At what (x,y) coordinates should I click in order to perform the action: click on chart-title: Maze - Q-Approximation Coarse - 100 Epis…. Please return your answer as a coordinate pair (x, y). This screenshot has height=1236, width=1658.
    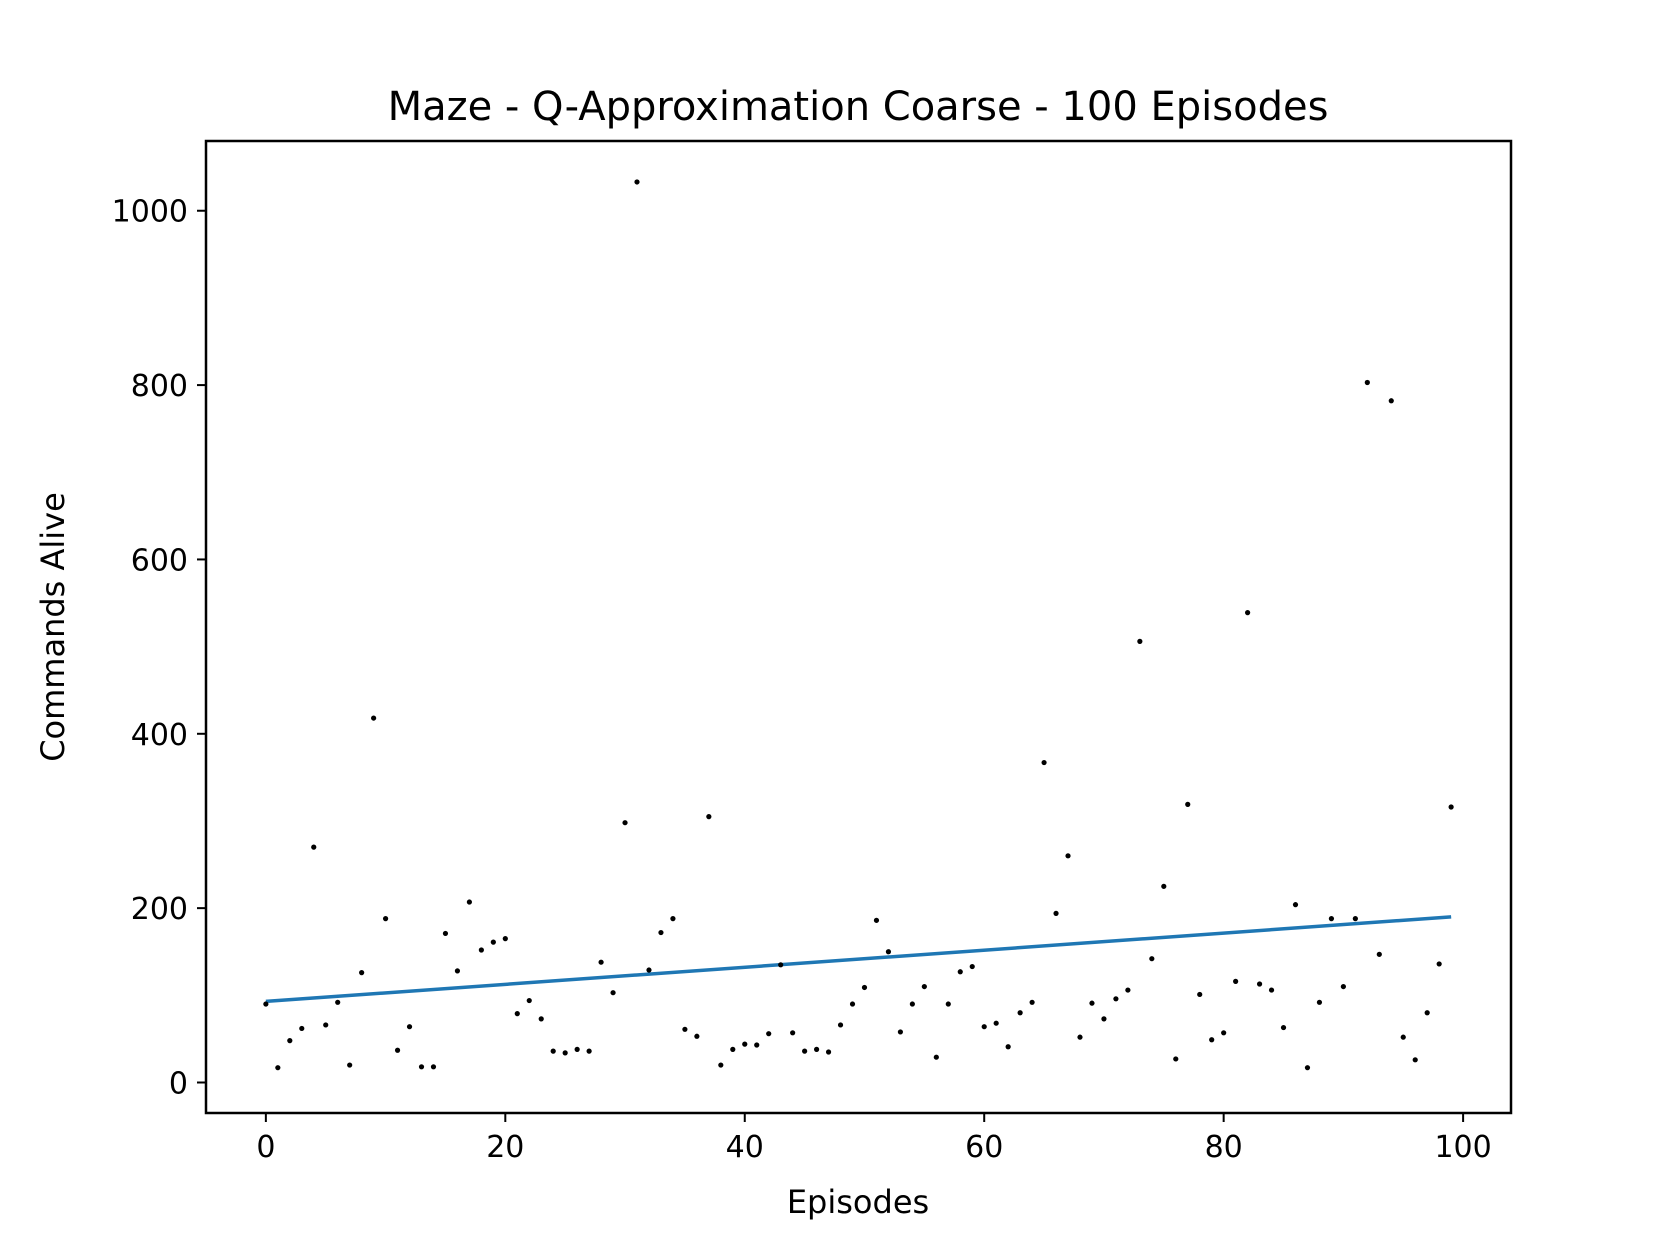
    Looking at the image, I should click on (858, 107).